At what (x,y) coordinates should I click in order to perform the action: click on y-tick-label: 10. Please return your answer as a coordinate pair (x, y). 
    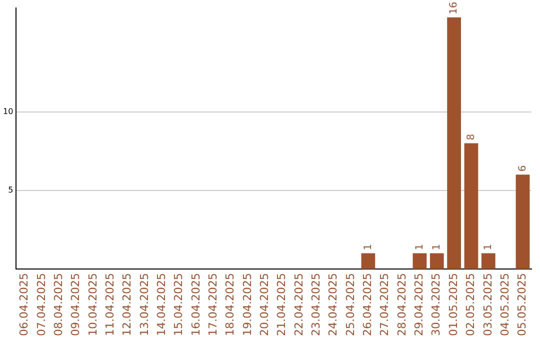
    Looking at the image, I should click on (8, 111).